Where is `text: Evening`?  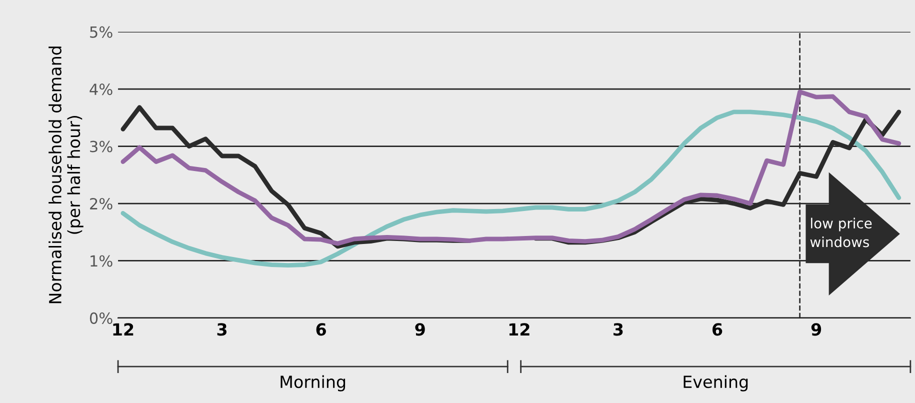 text: Evening is located at coordinates (716, 383).